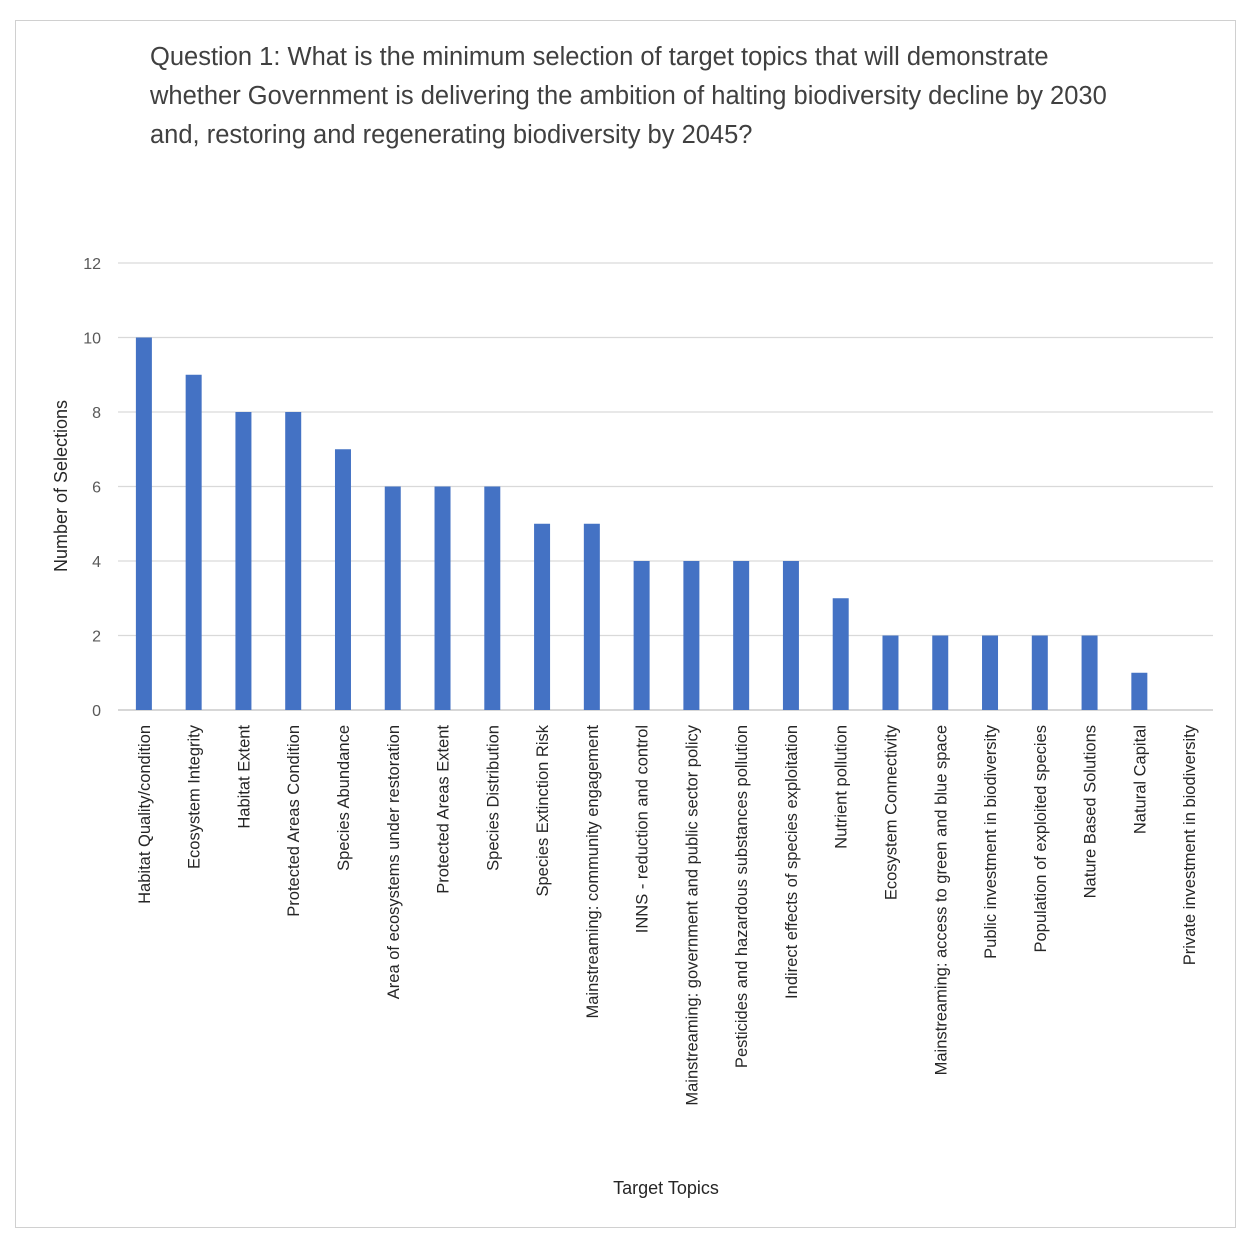  Describe the element at coordinates (593, 872) in the screenshot. I see `x-tick-label: Mainstreaming: community engagement` at that location.